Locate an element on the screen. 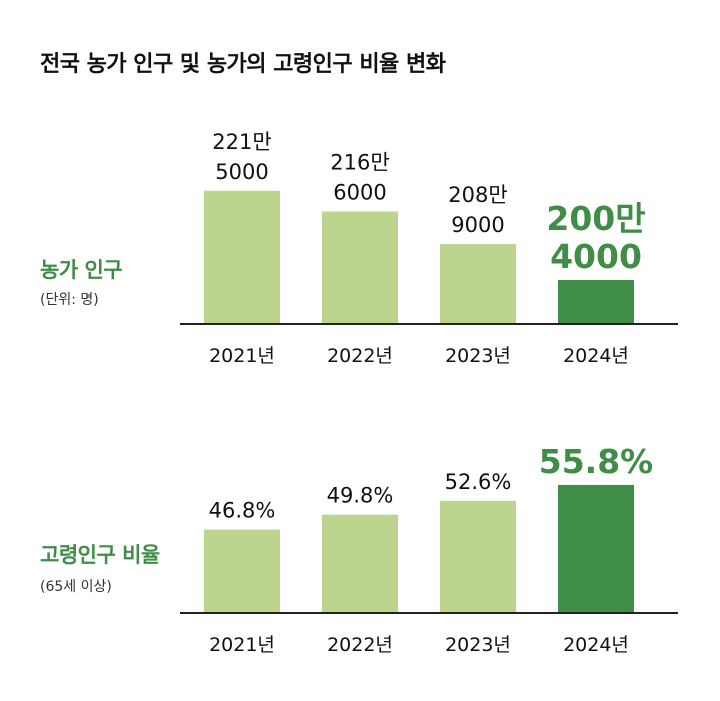  value-label: 200만 is located at coordinates (595, 218).